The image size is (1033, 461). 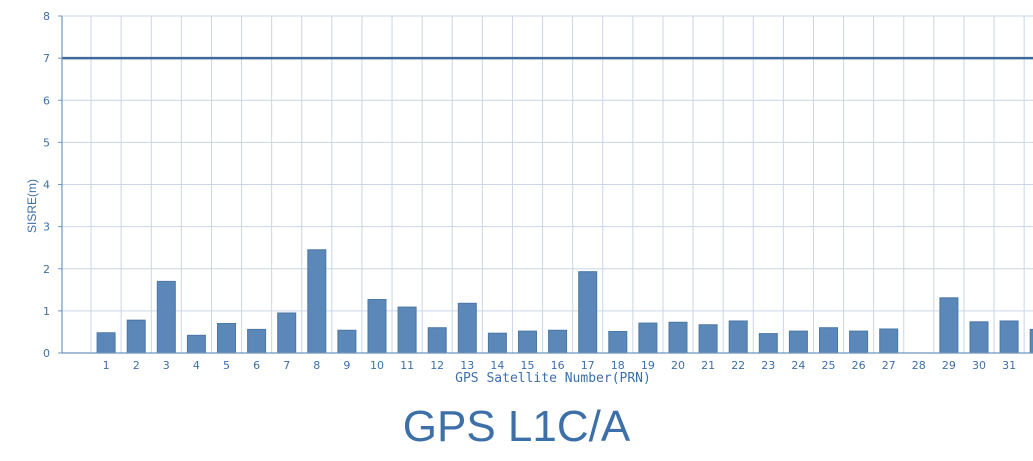 What do you see at coordinates (346, 365) in the screenshot?
I see `x-tick-label-9: 9` at bounding box center [346, 365].